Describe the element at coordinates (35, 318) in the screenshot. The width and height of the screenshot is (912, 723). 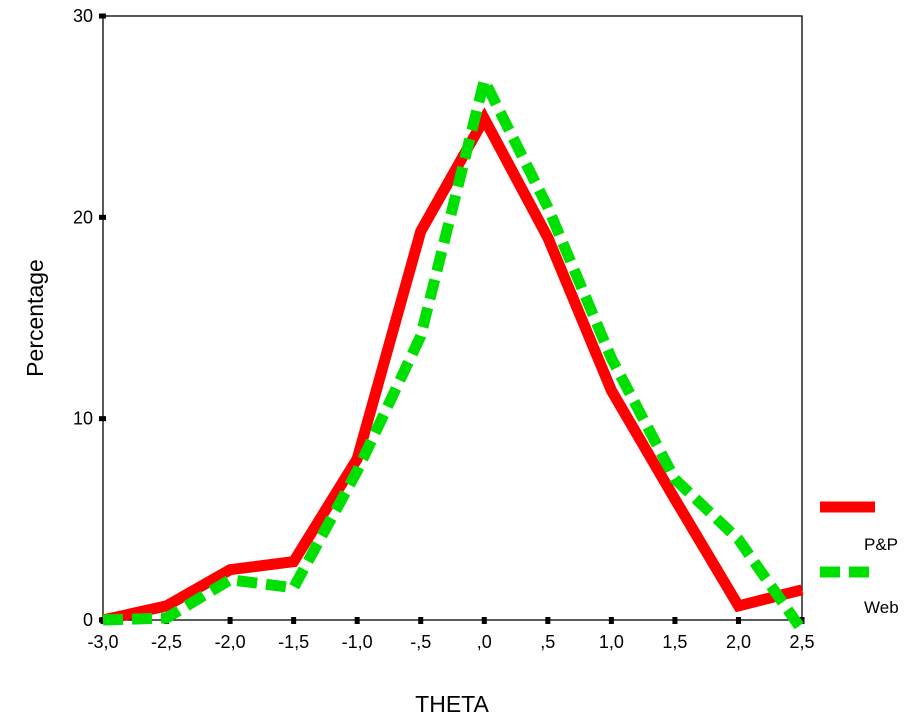
I see `y-axis-title: Percentage` at that location.